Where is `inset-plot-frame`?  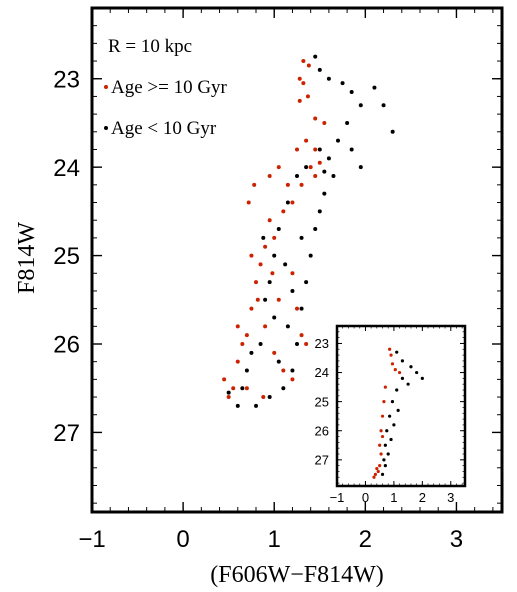 inset-plot-frame is located at coordinates (401, 406).